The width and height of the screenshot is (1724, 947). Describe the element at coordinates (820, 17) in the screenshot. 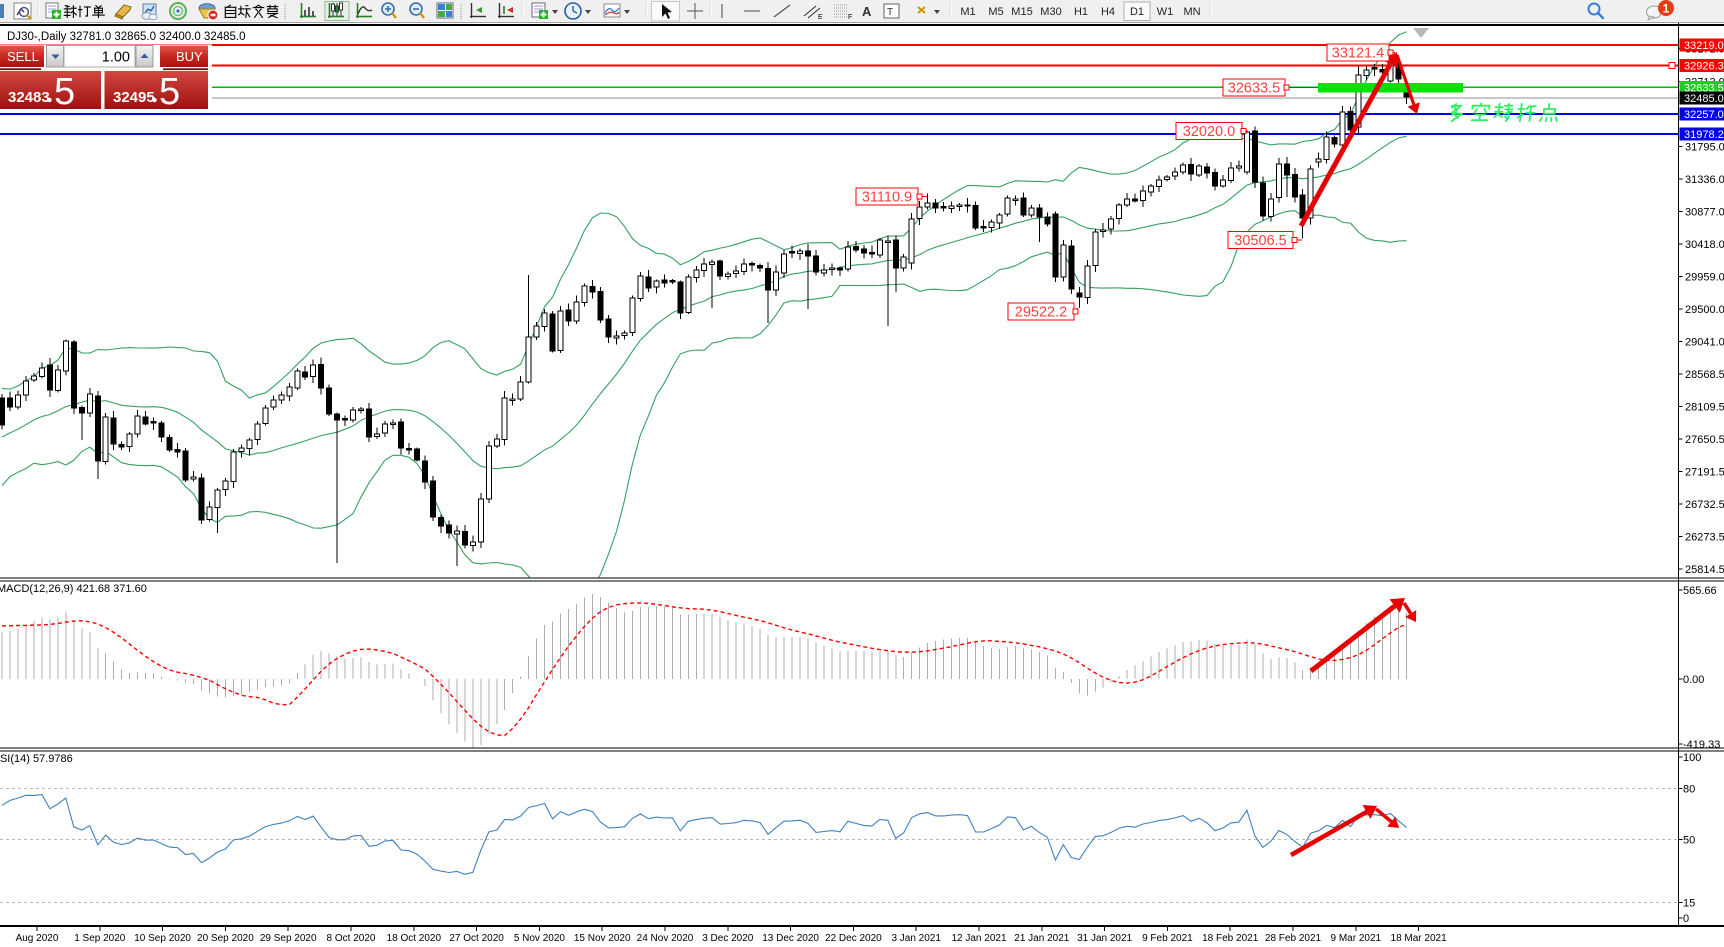

I see `svg-text: E` at that location.